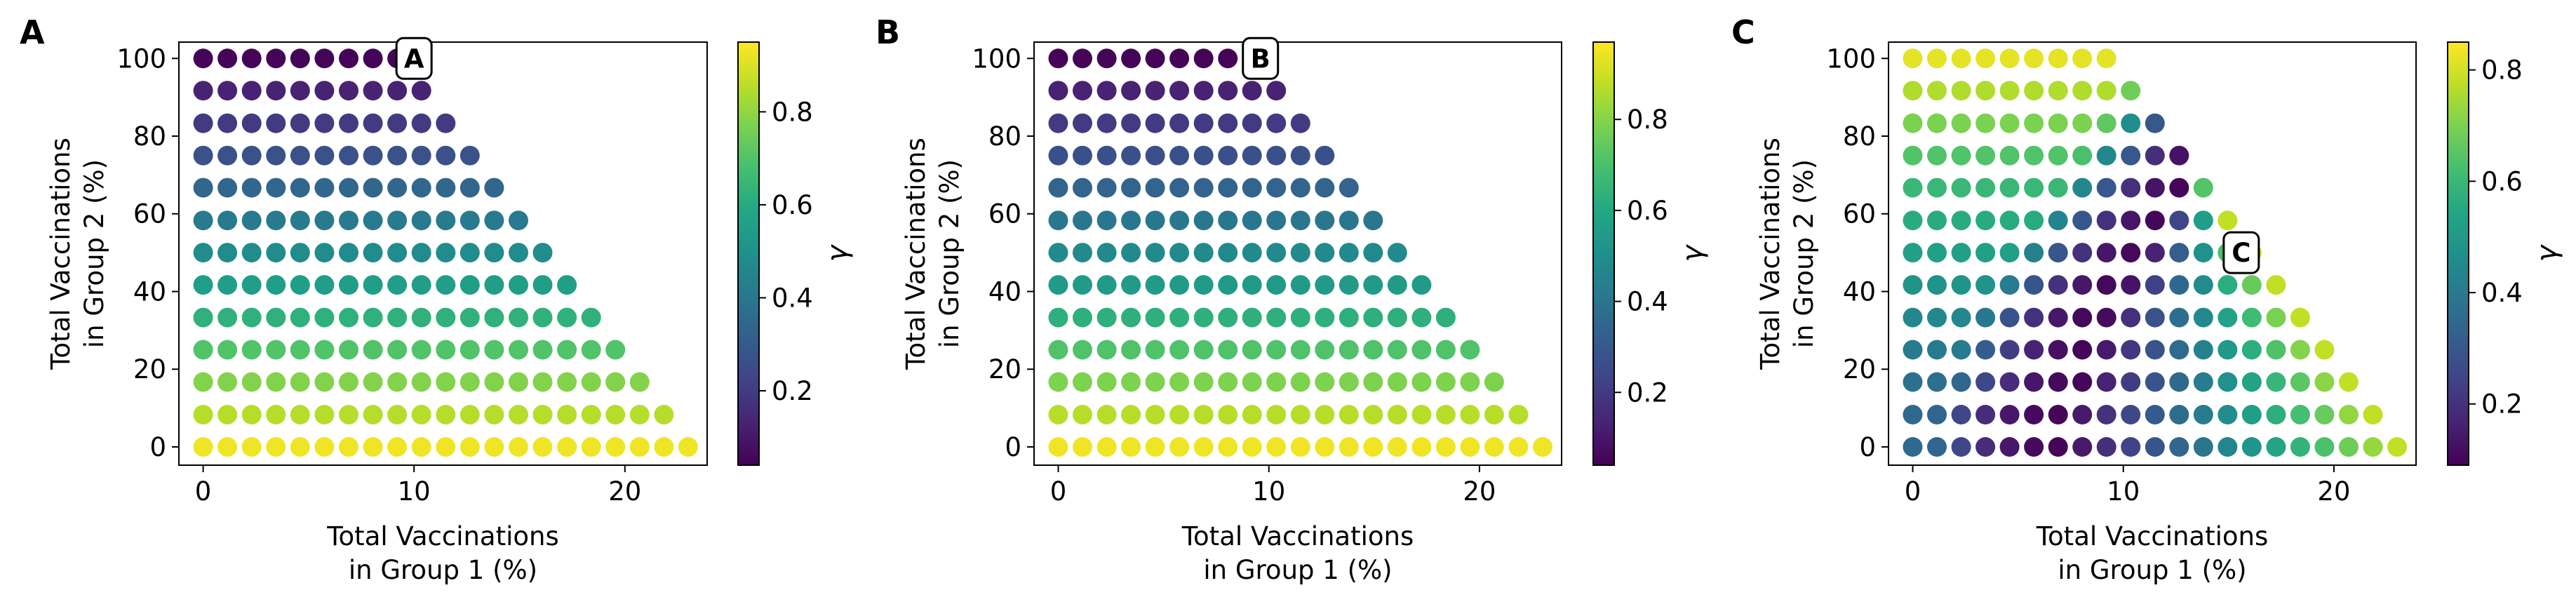 This screenshot has height=609, width=2576. Describe the element at coordinates (2502, 405) in the screenshot. I see `colorbar-tick-label: 0.2` at that location.